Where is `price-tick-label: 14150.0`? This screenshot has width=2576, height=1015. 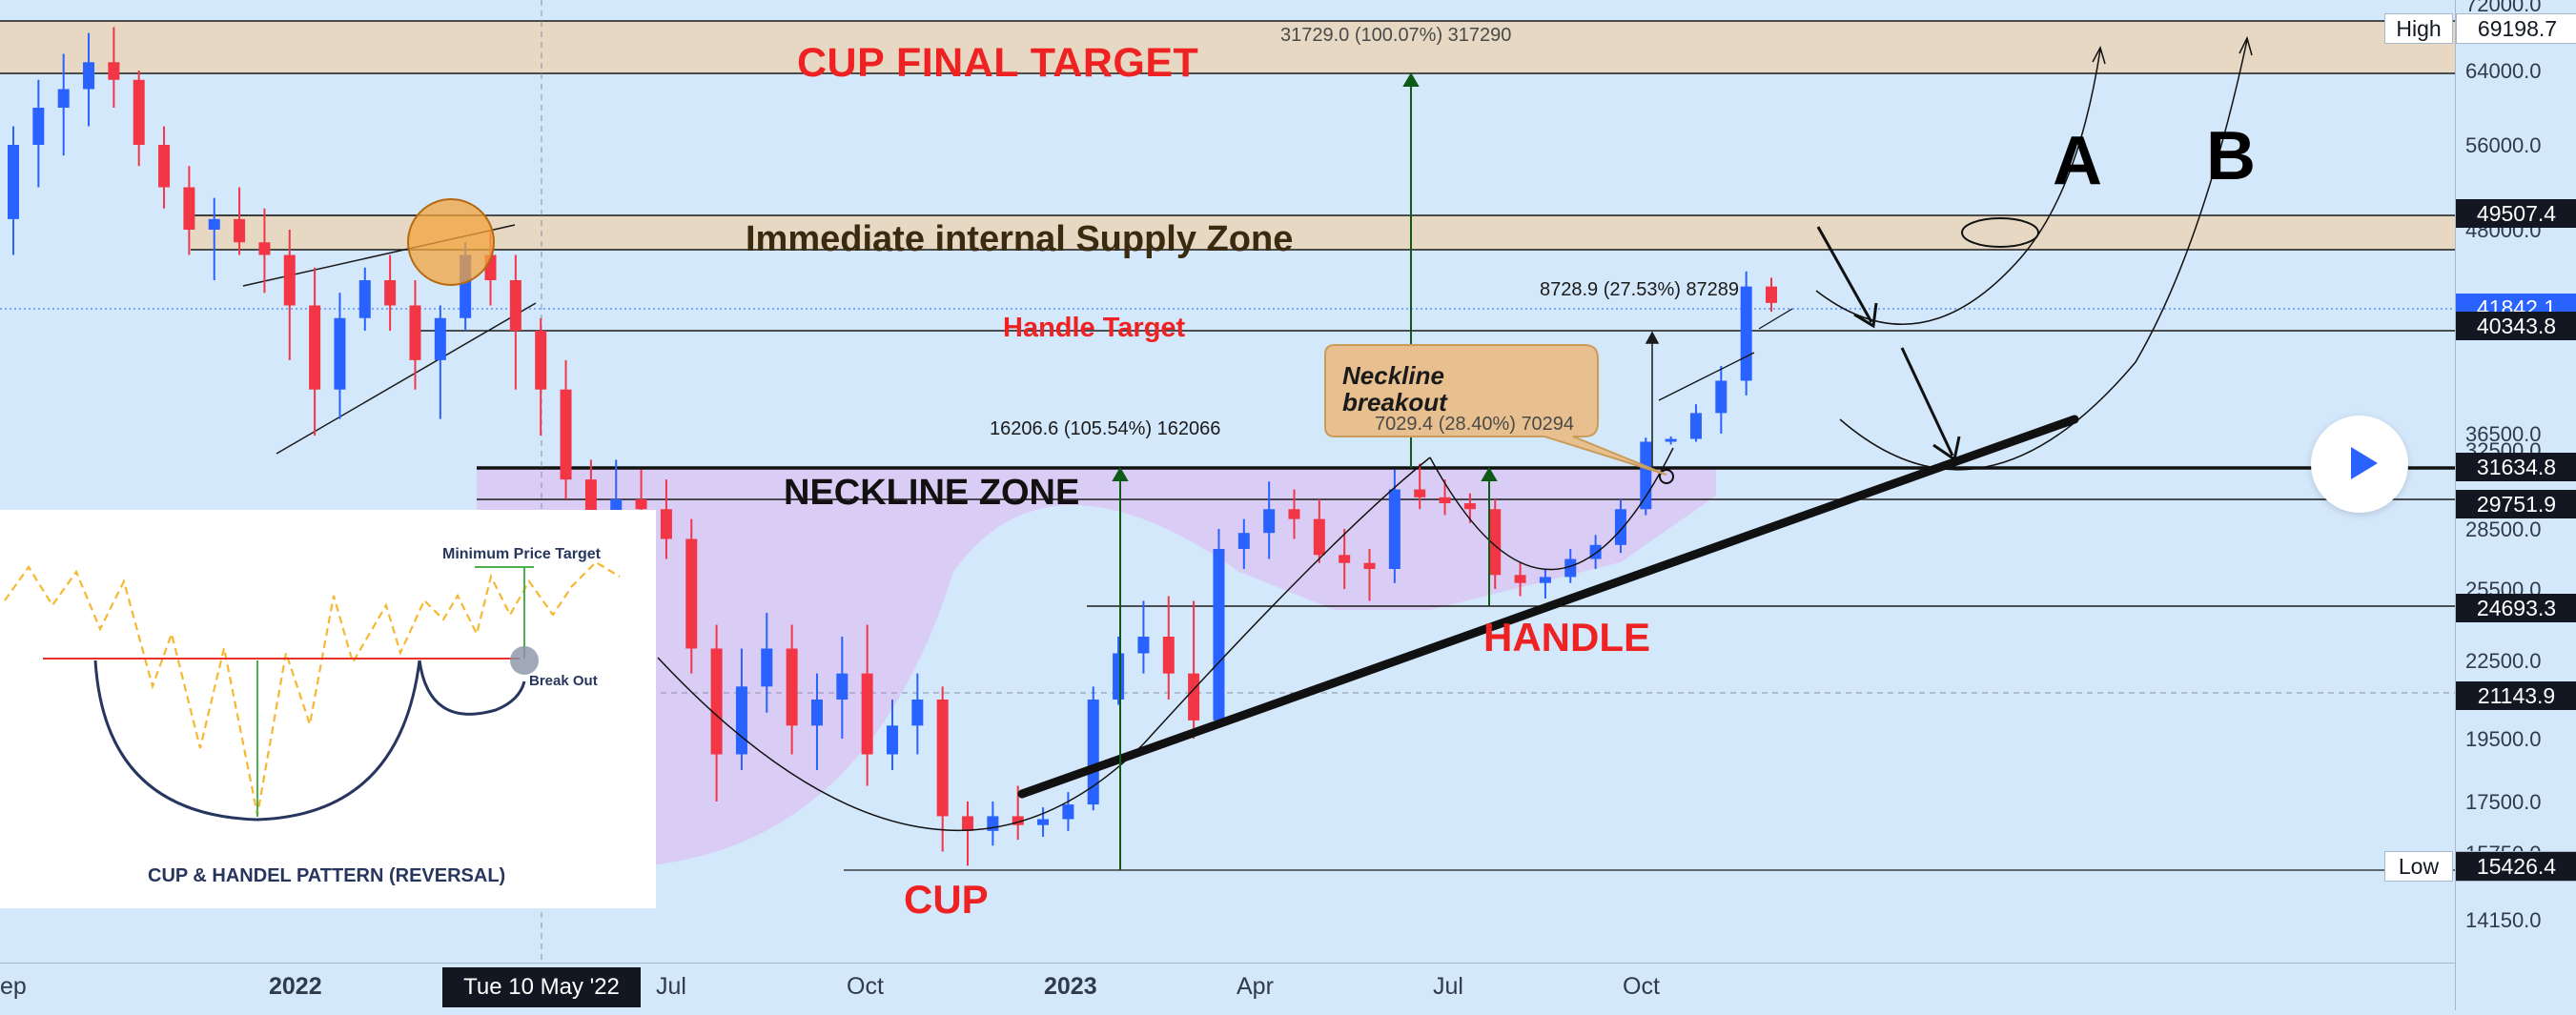
price-tick-label: 14150.0 is located at coordinates (2503, 920).